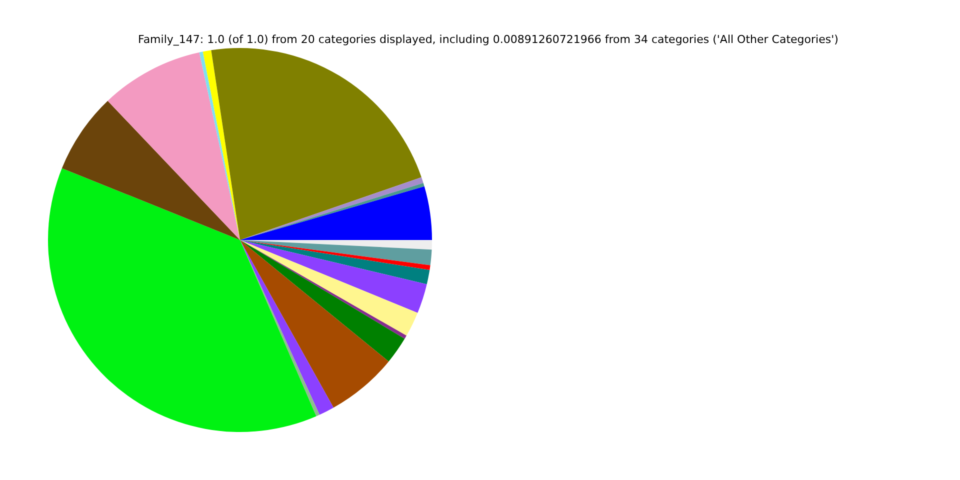 The width and height of the screenshot is (960, 480). Describe the element at coordinates (488, 39) in the screenshot. I see `text: Family_147: 1.0 (of 1.0) from 20 categories displayed, including 0.00891260721966 from 34 categories ('All Other Categories')` at that location.